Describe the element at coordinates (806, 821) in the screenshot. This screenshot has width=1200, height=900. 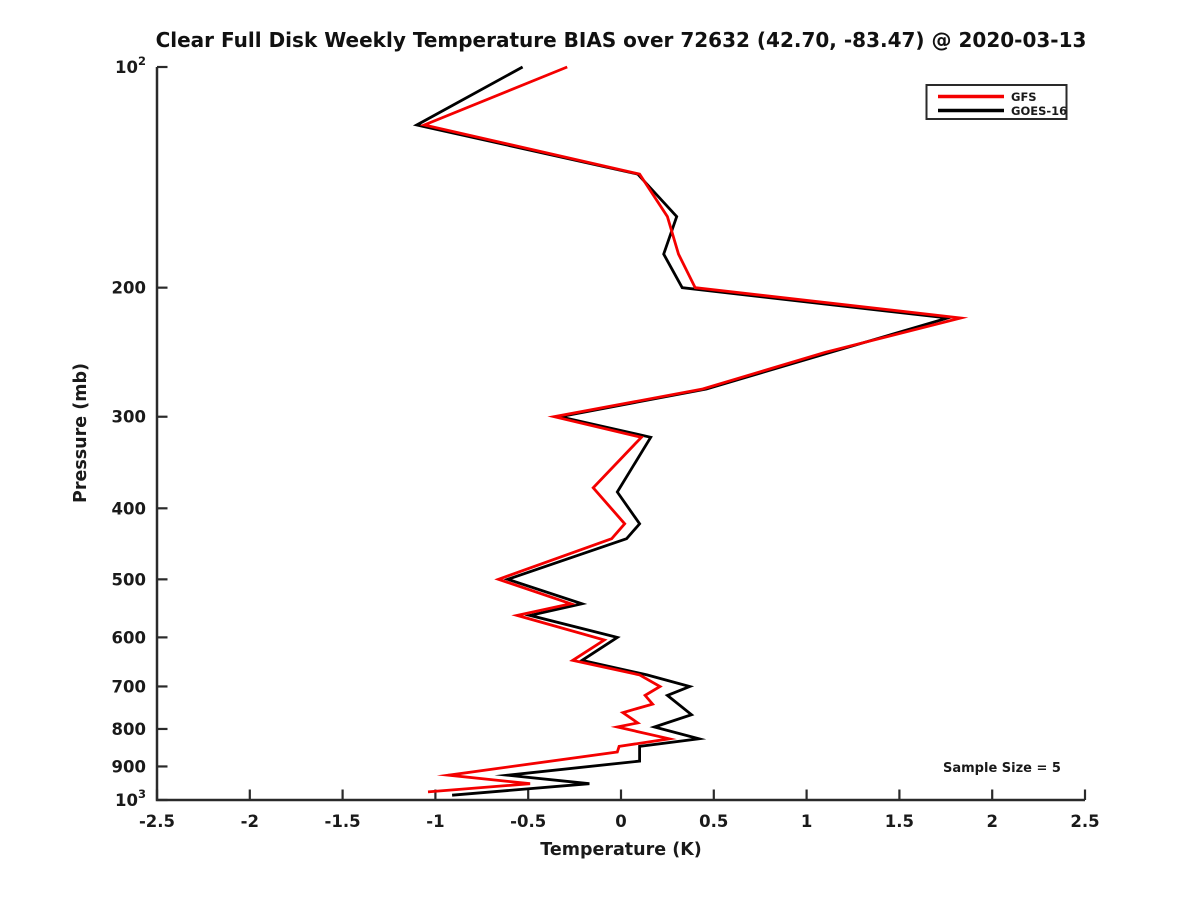
I see `x-tick-label: 1` at that location.